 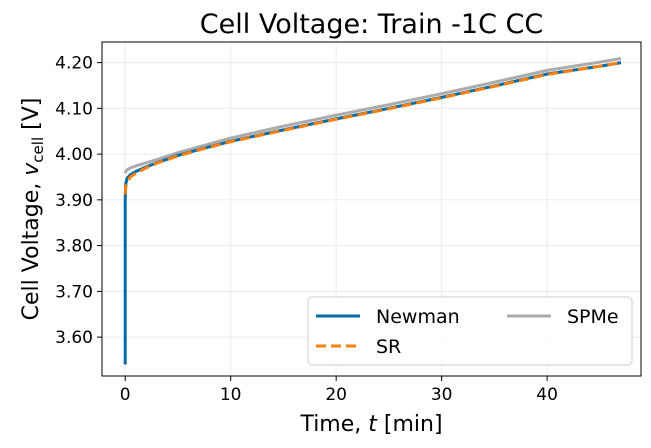 What do you see at coordinates (74, 64) in the screenshot?
I see `y-tick-label: 4.20` at bounding box center [74, 64].